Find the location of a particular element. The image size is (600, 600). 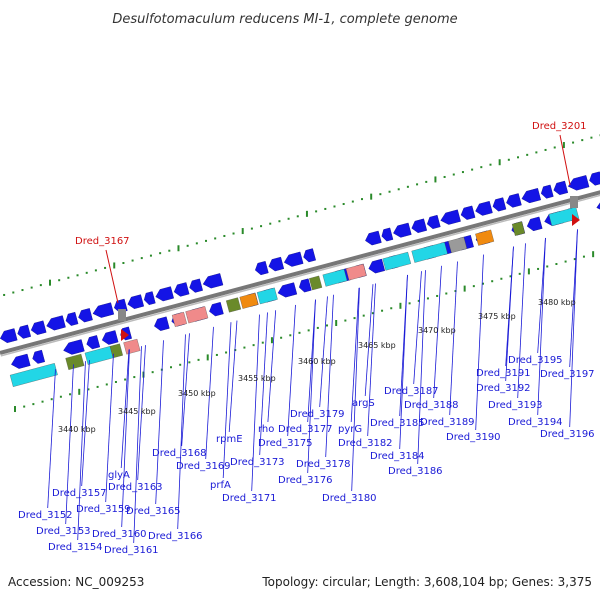

gene-label: rpmE is located at coordinates (229, 439).